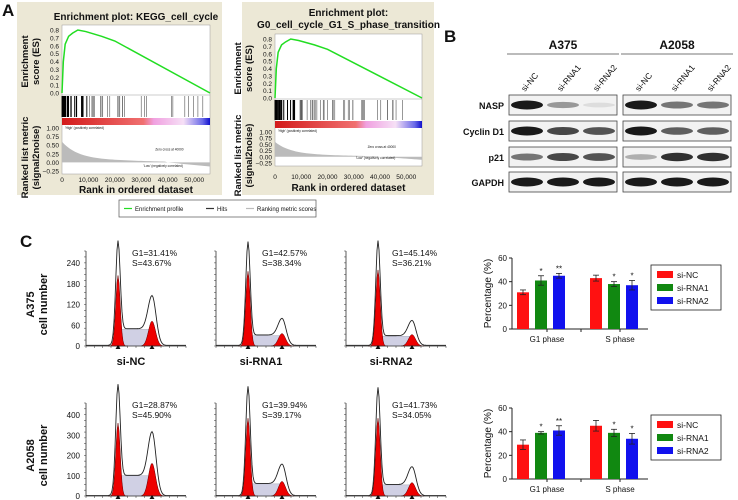 This screenshot has height=500, width=738. I want to click on gsea-title: Enrichment plot: KEGG_cell_cycle, so click(136, 17).